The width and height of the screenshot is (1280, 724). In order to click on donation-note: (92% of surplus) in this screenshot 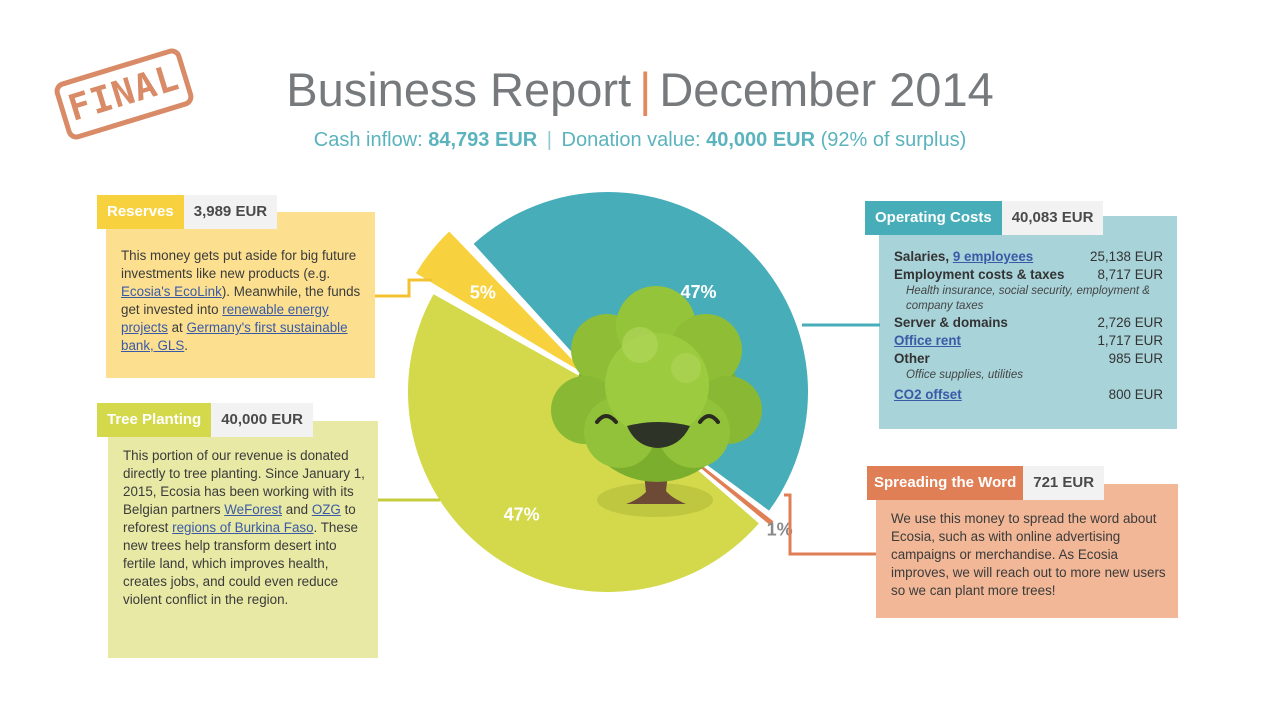, I will do `click(893, 140)`.